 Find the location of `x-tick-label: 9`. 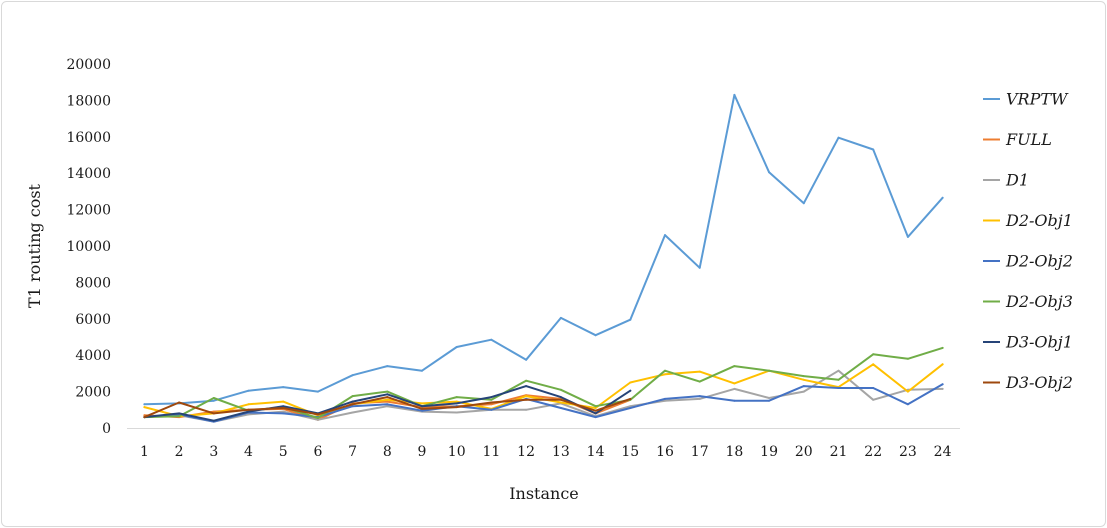

x-tick-label: 9 is located at coordinates (422, 452).